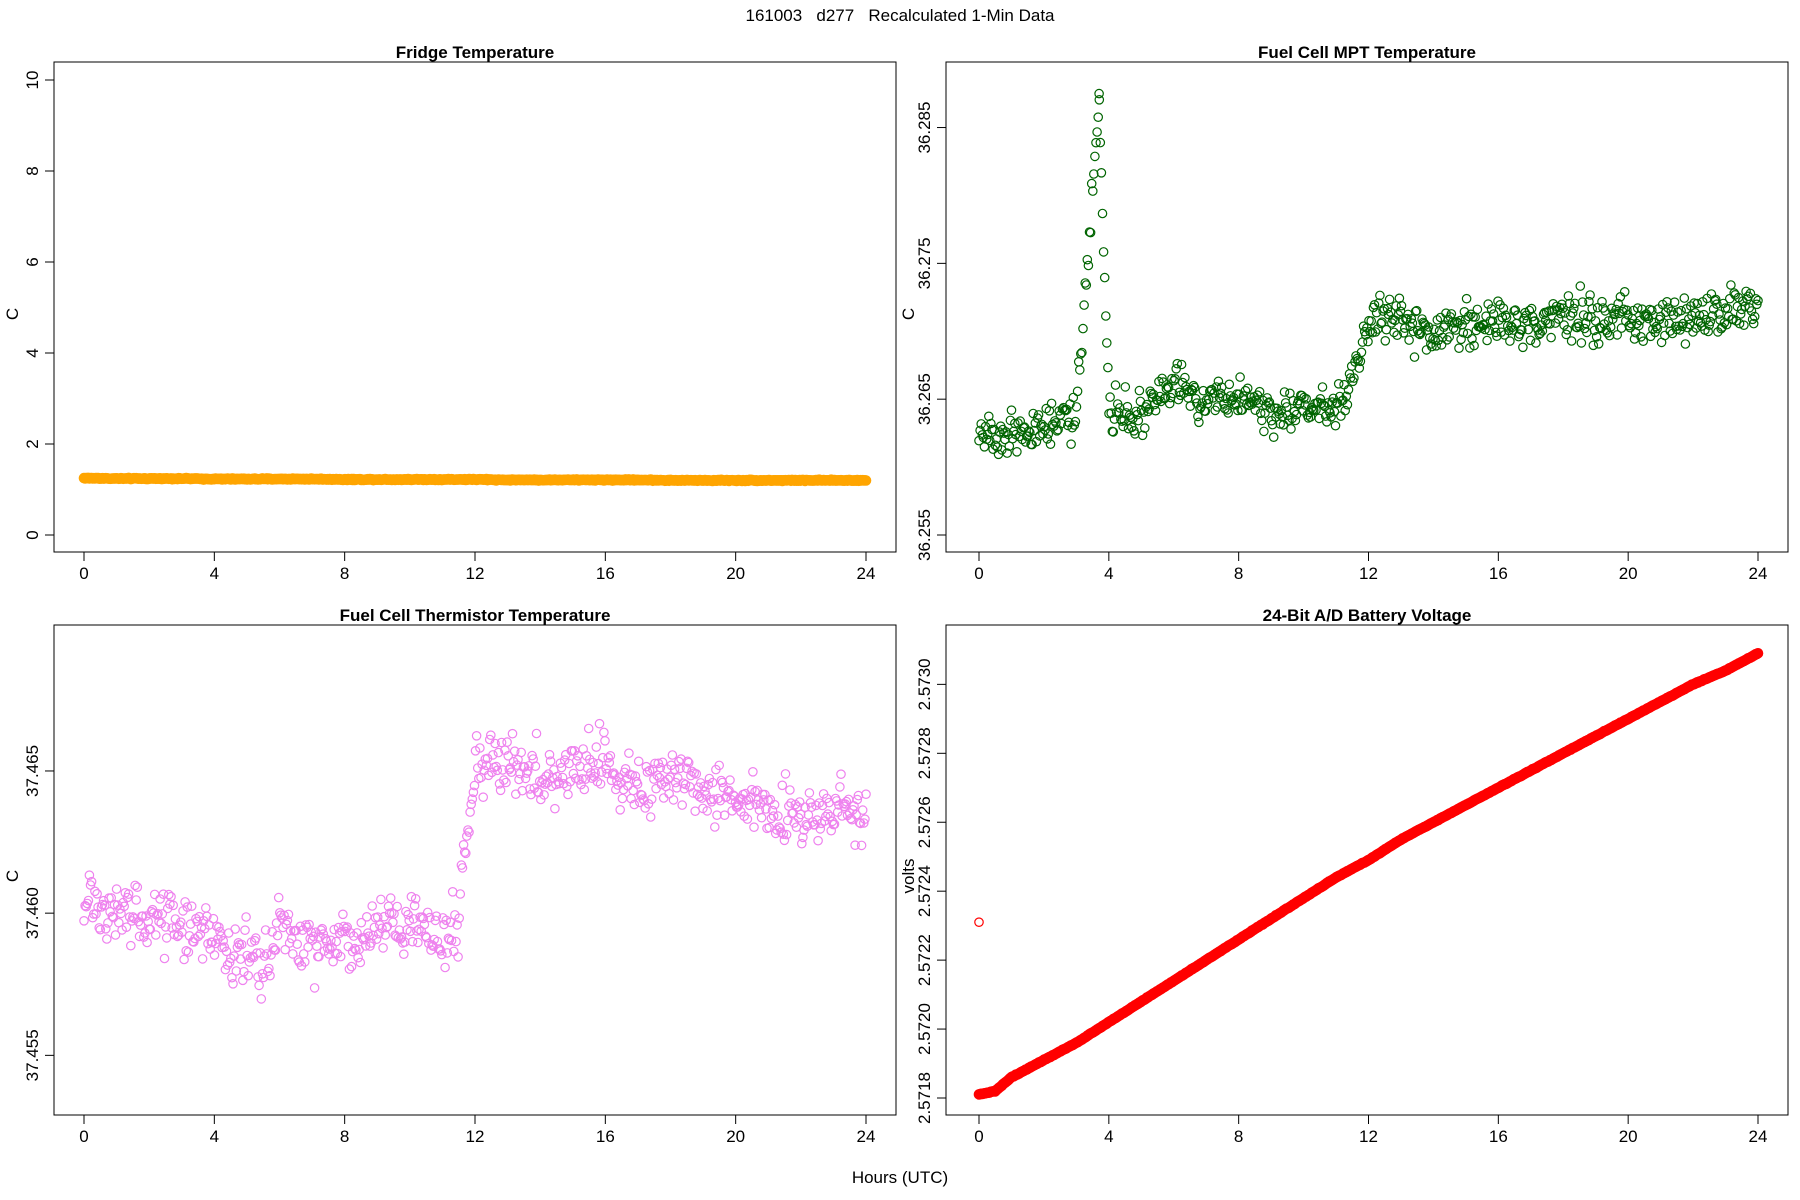  I want to click on x-tick-label: 24, so click(1758, 573).